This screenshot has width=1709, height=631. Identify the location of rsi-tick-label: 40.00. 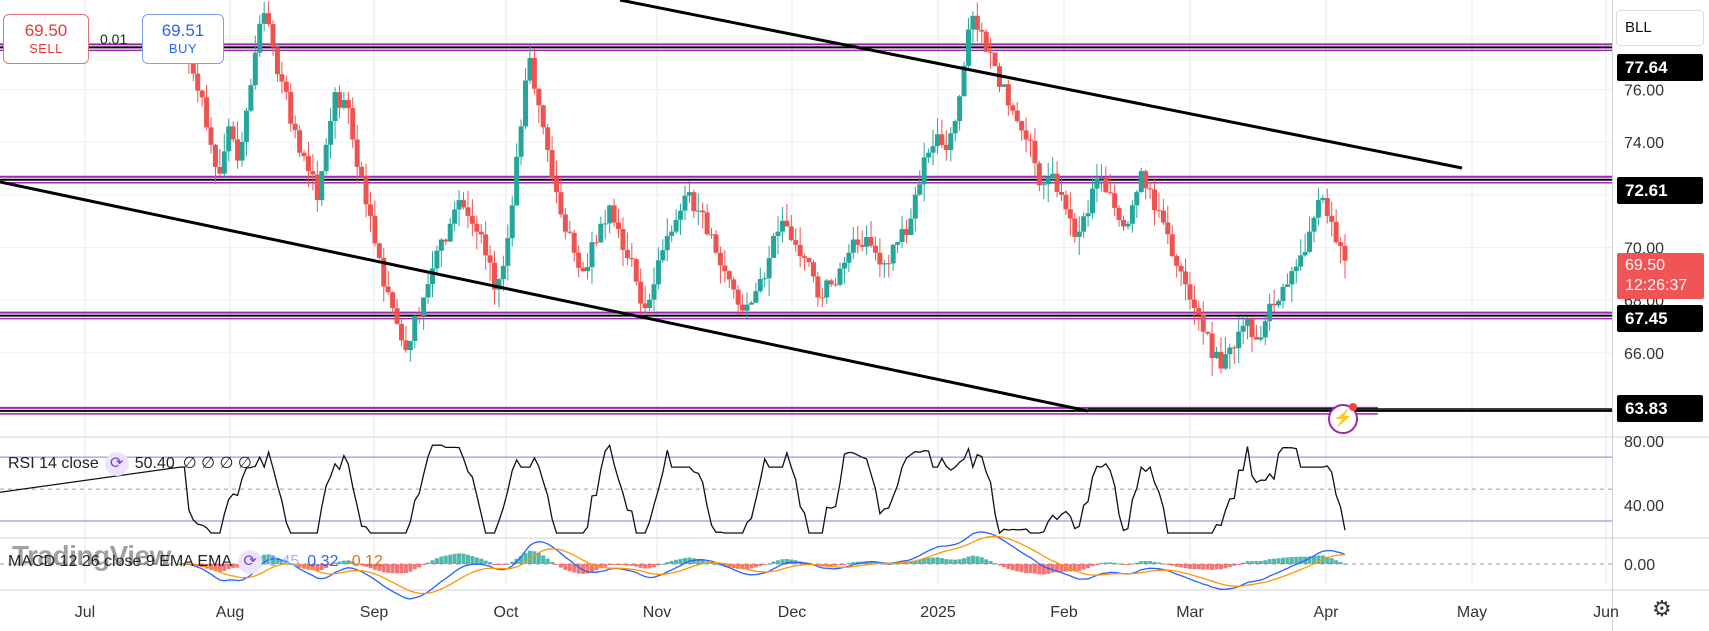
(1644, 506).